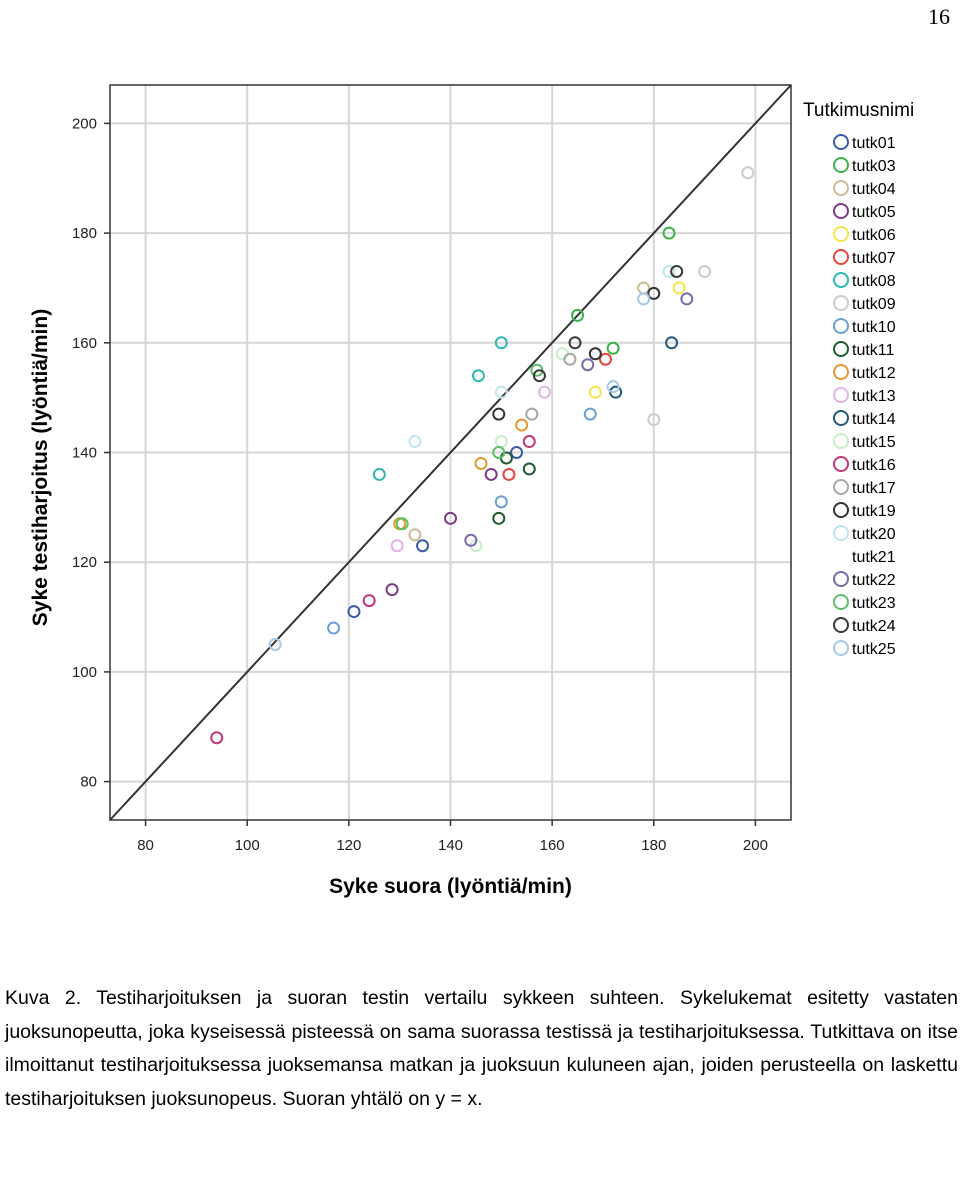  I want to click on legend-label-tutk05: tutk05, so click(874, 212).